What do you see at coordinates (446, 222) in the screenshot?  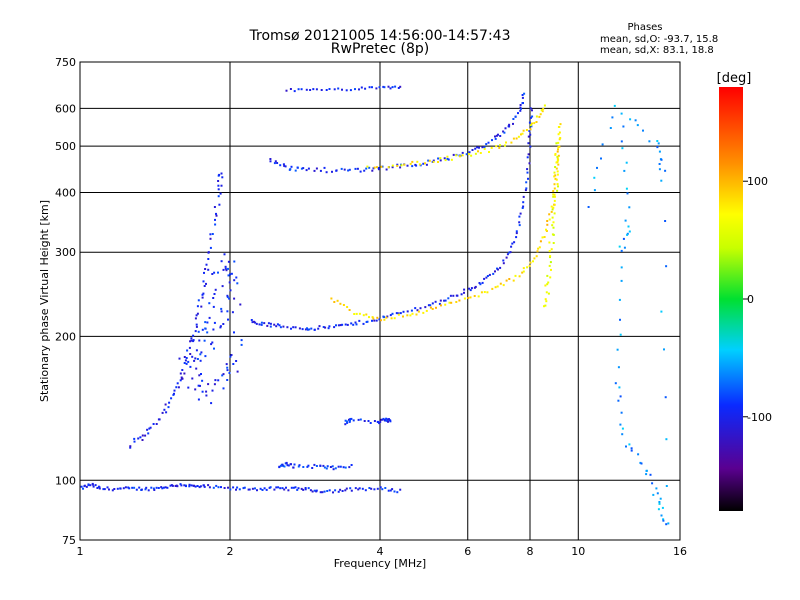 I see `trace-f2_x_trace` at bounding box center [446, 222].